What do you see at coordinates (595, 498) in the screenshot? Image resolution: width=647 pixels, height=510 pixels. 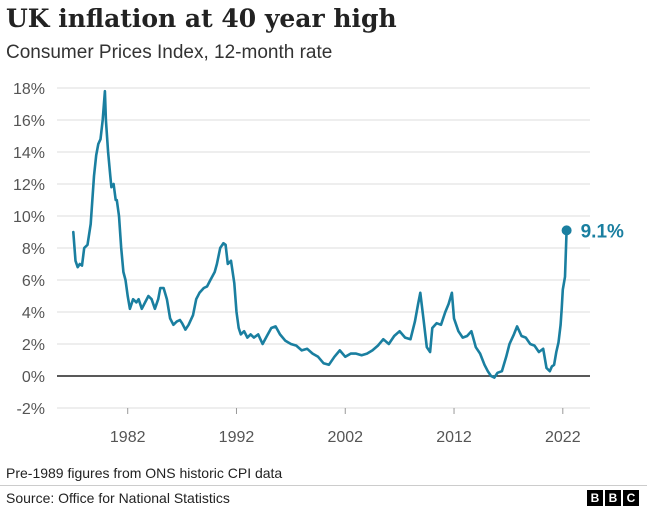 I see `logo-letter-1: B` at bounding box center [595, 498].